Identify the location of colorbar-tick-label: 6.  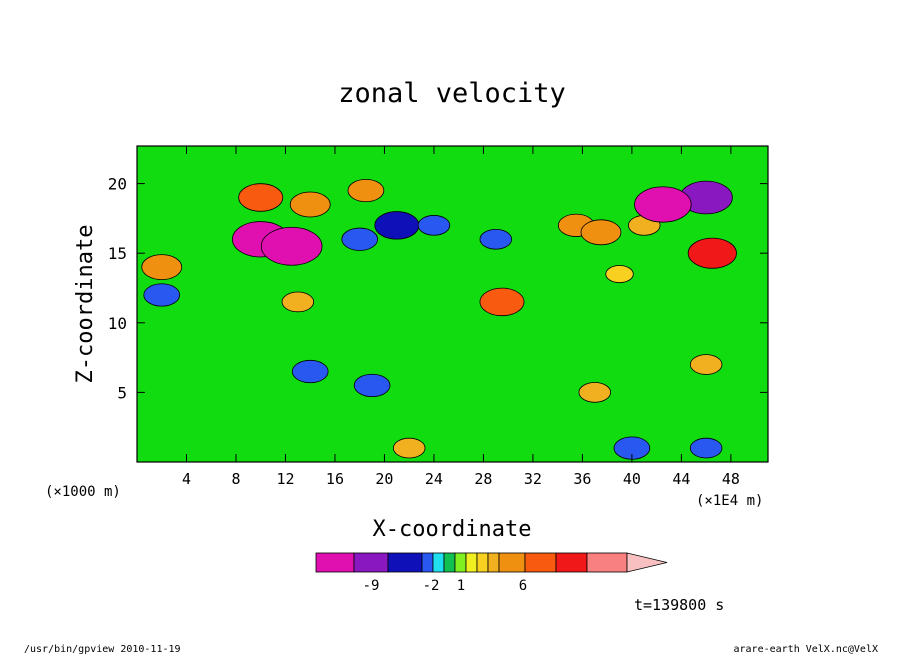
(523, 586).